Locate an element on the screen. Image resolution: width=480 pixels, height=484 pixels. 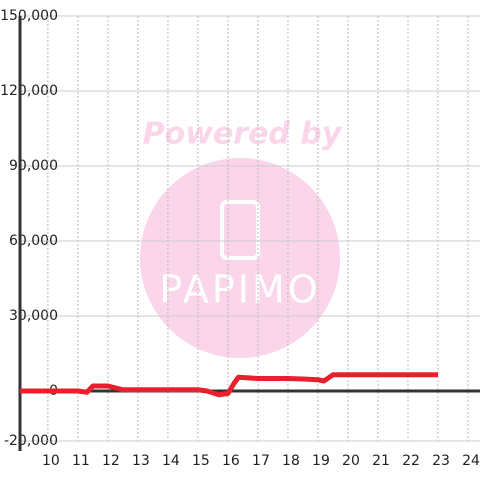
y-tick-label: 30,000 is located at coordinates (33, 316).